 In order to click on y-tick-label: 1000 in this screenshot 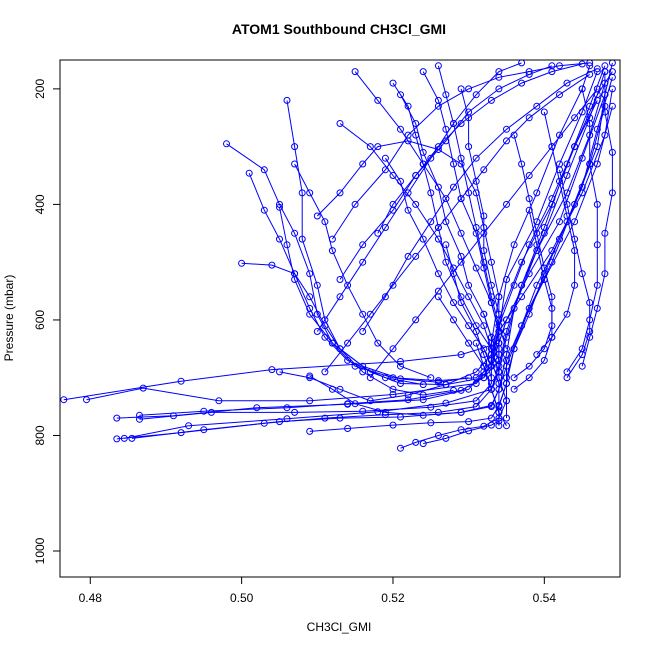, I will do `click(40, 550)`.